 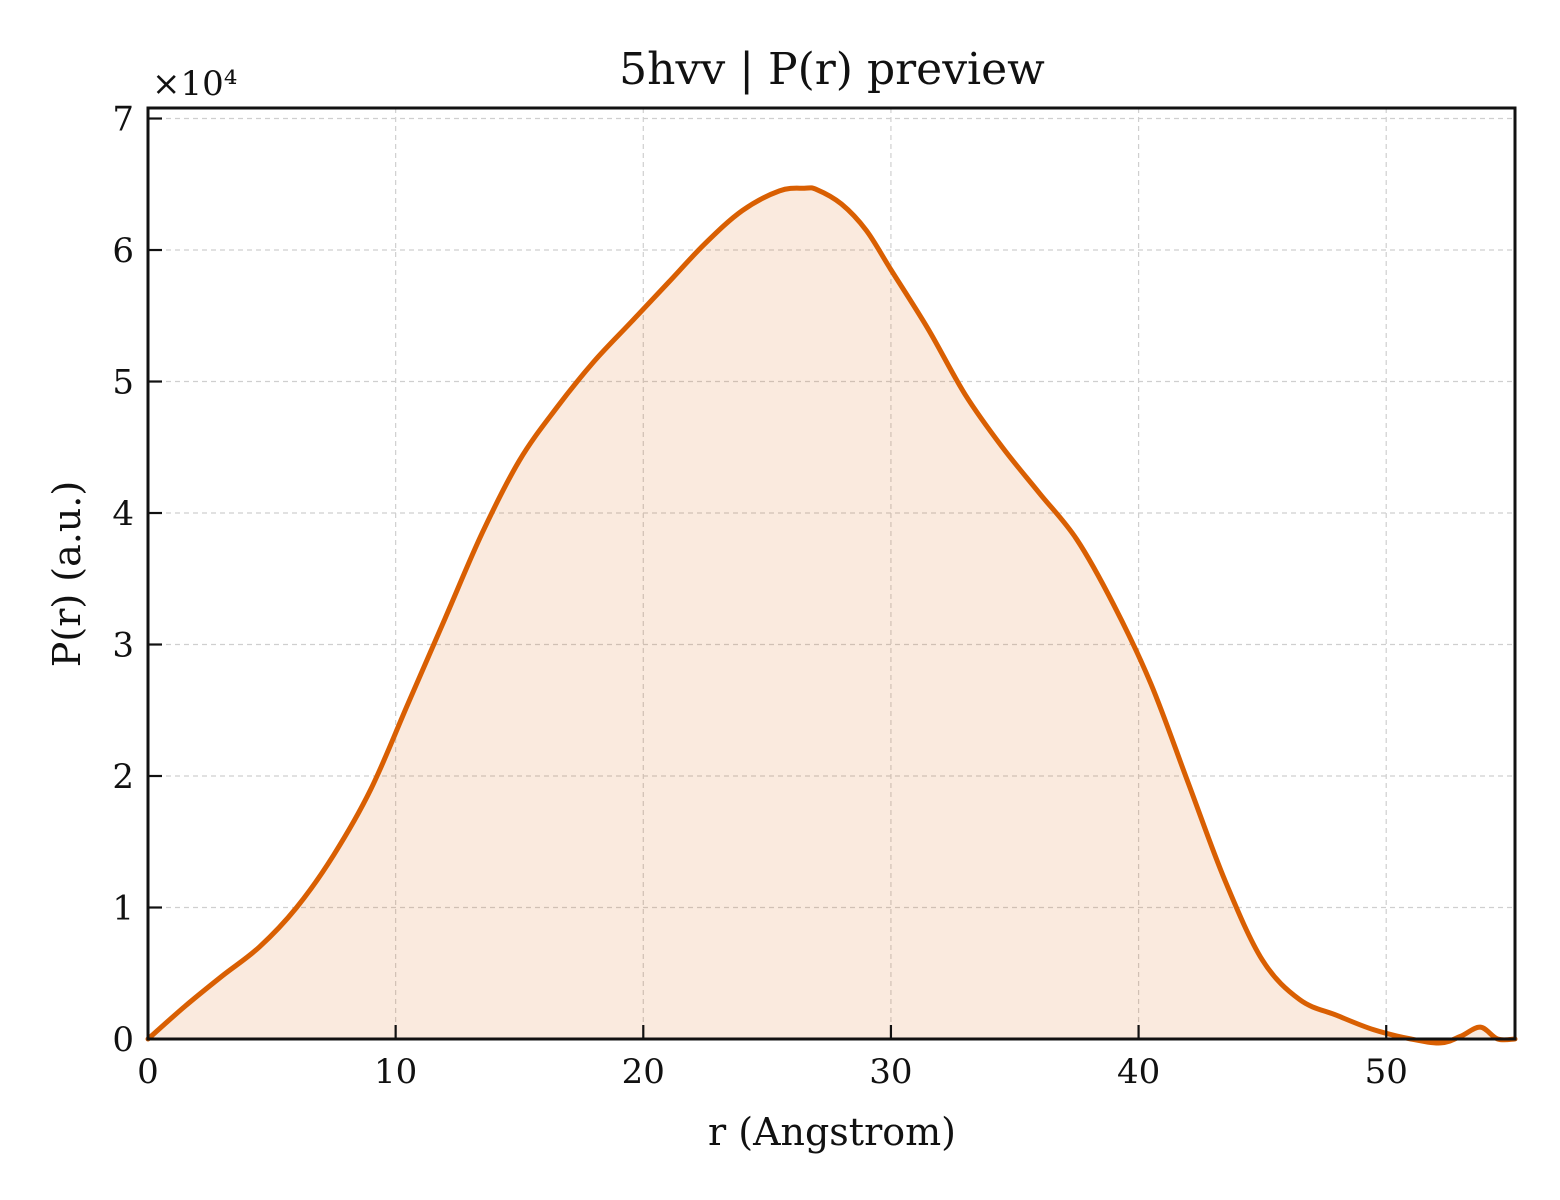 I want to click on y-tick-label: 6, so click(x=123, y=251).